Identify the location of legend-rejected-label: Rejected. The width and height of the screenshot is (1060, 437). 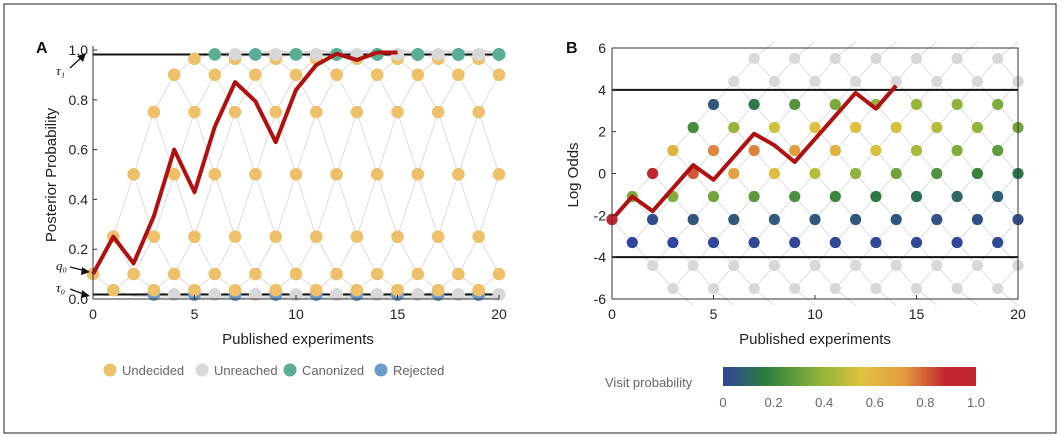
(418, 370).